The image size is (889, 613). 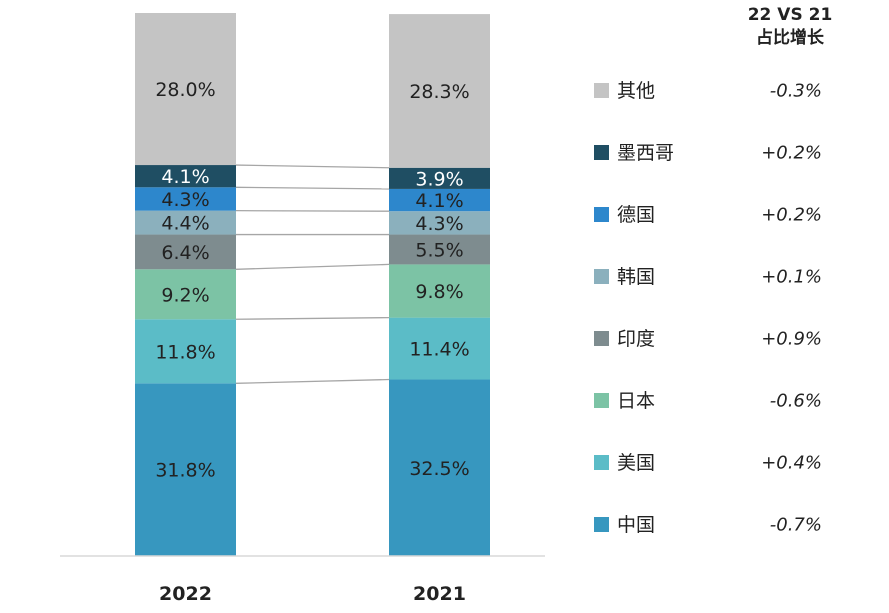 I want to click on legend-label-2: 德国, so click(x=636, y=215).